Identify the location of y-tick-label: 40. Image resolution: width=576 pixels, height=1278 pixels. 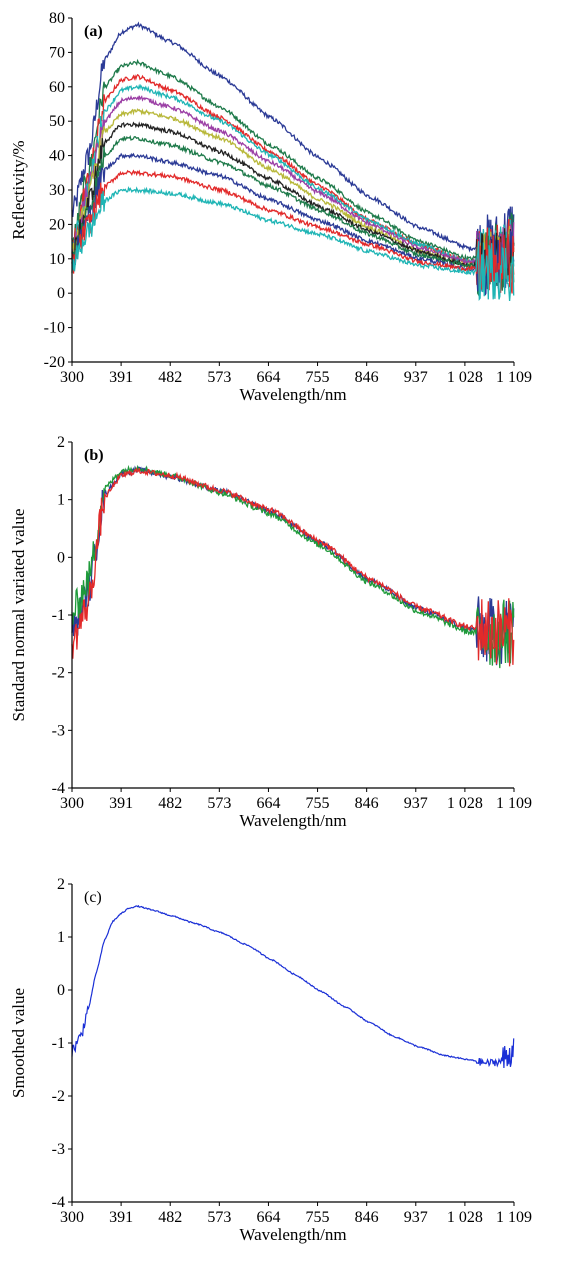
(57, 156).